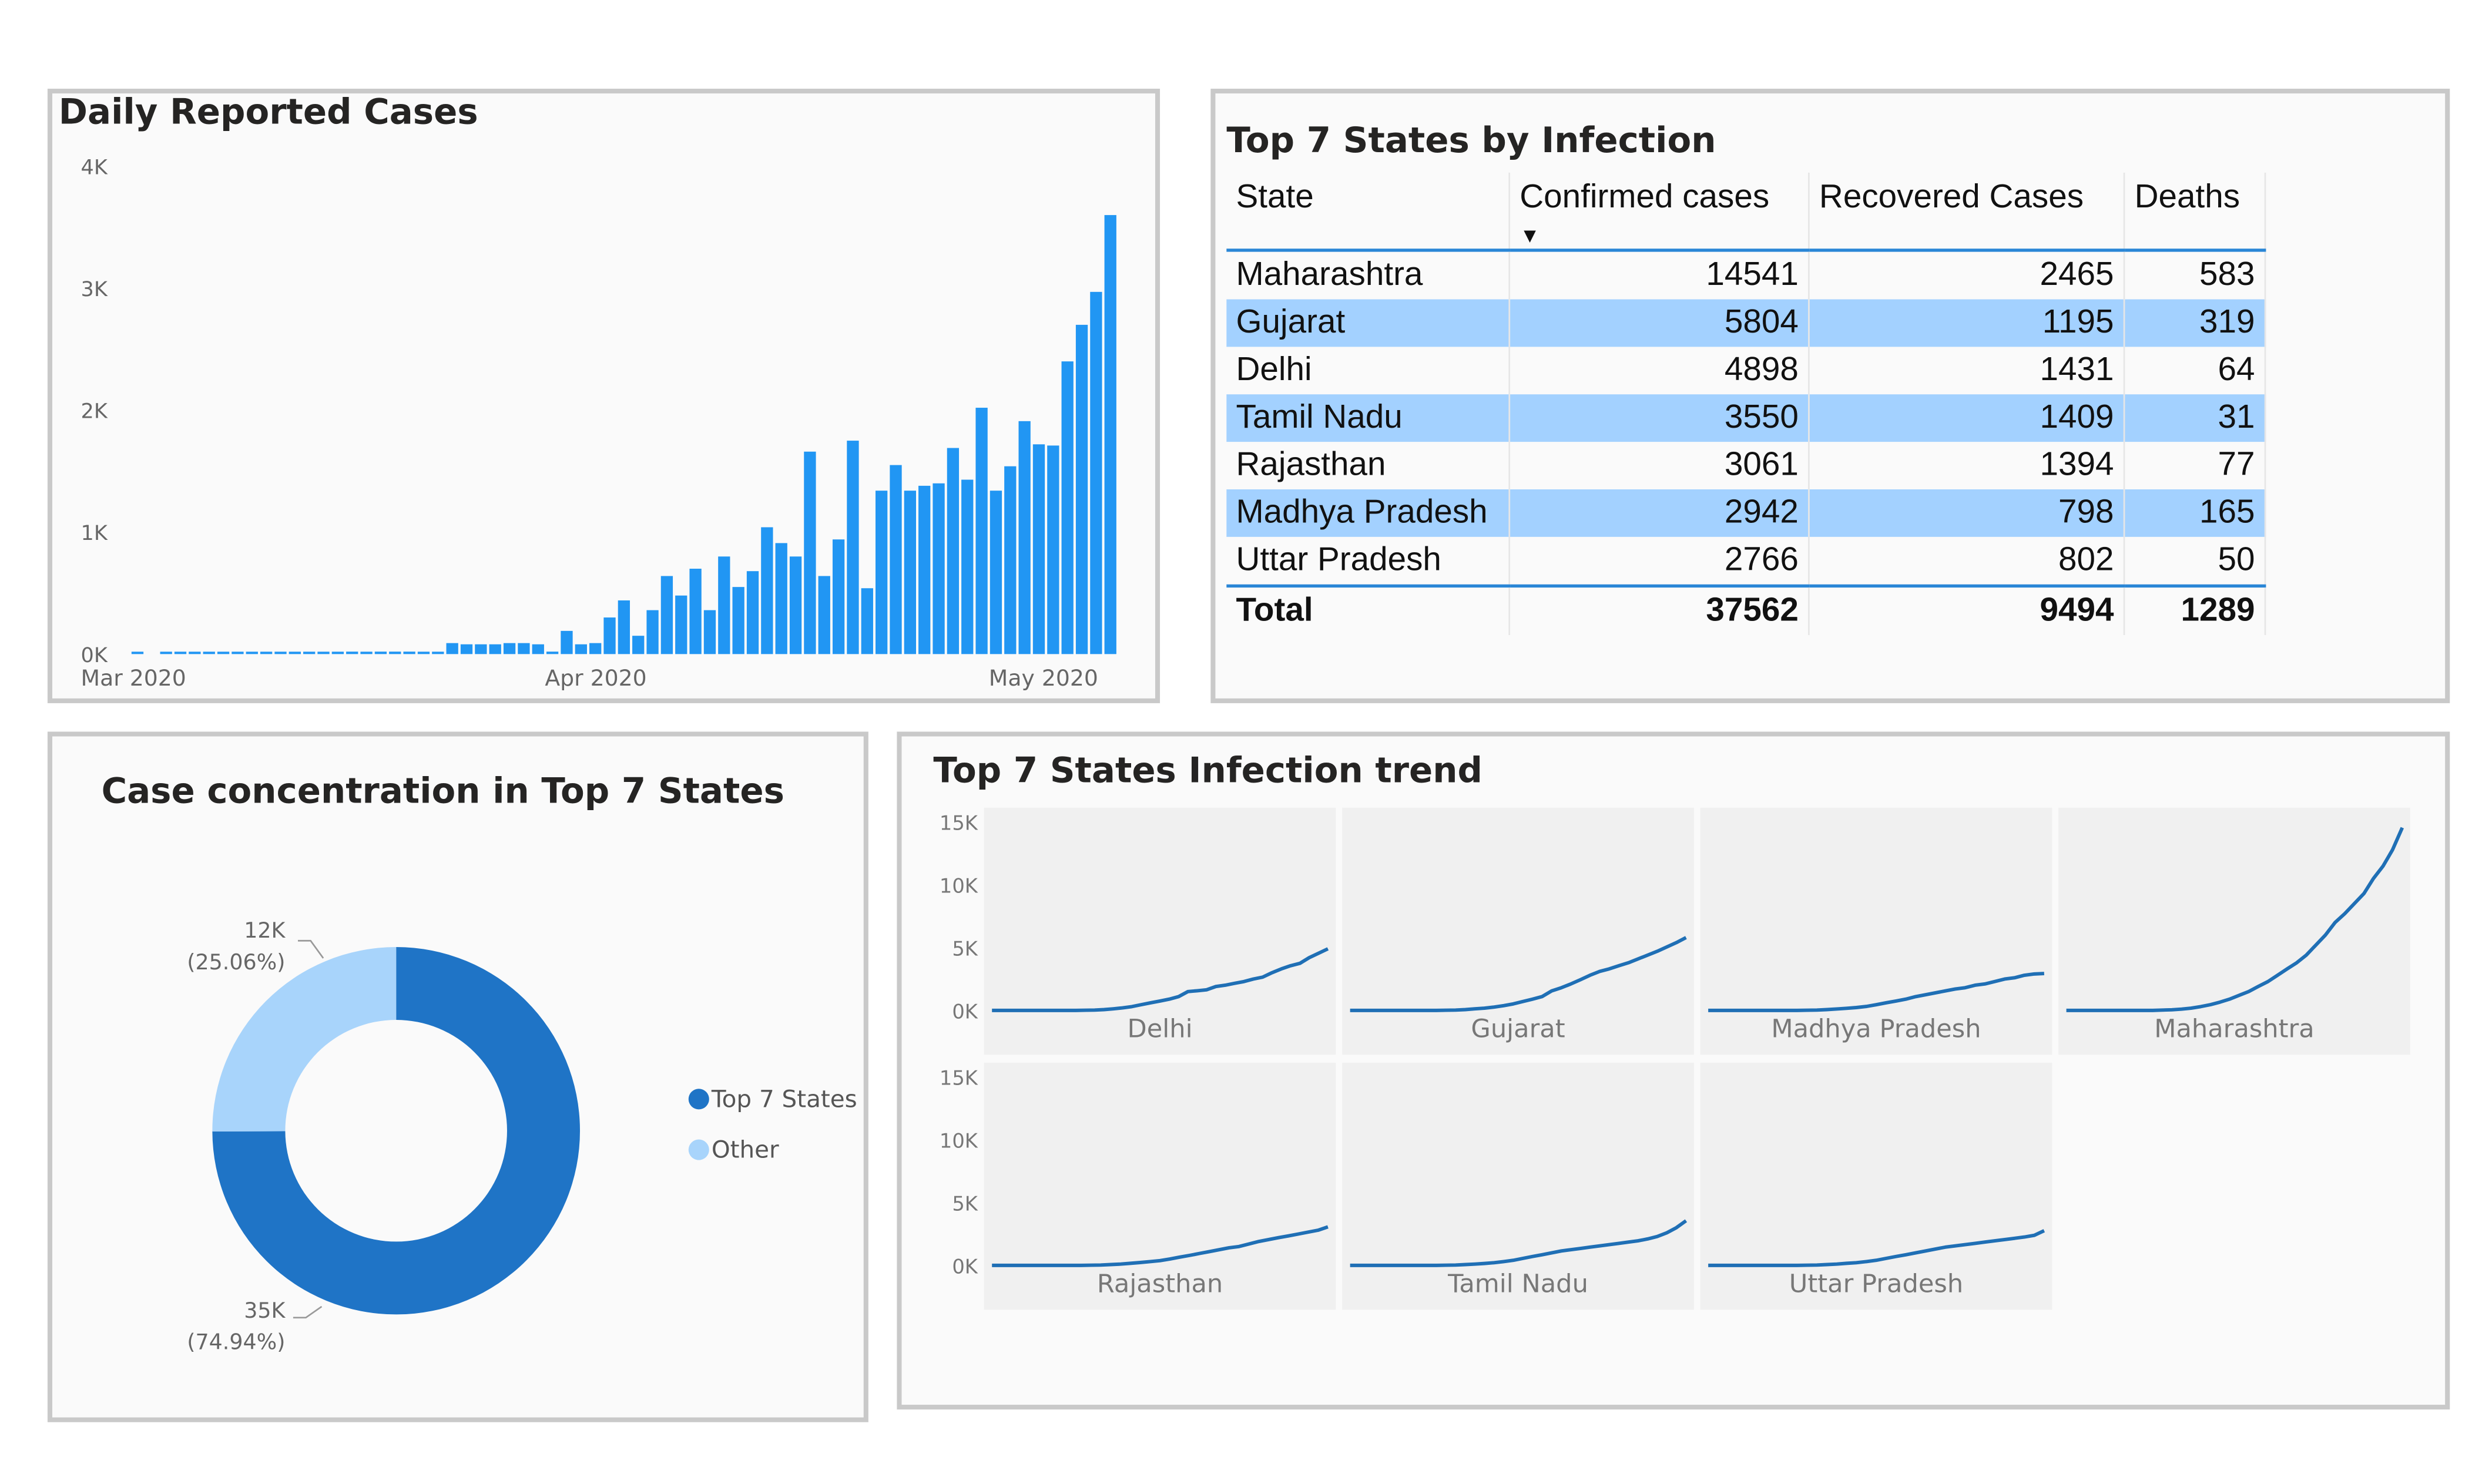 The height and width of the screenshot is (1484, 2472). I want to click on table-cell: 5804, so click(1659, 323).